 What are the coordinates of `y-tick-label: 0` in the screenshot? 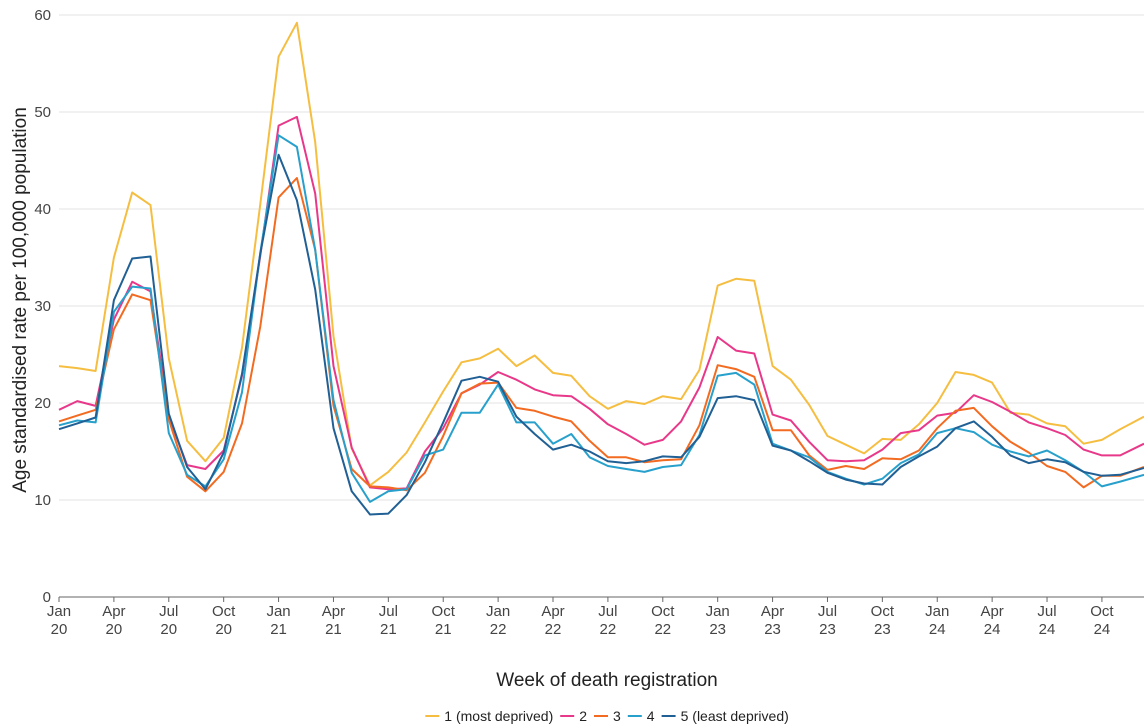 It's located at (47, 597).